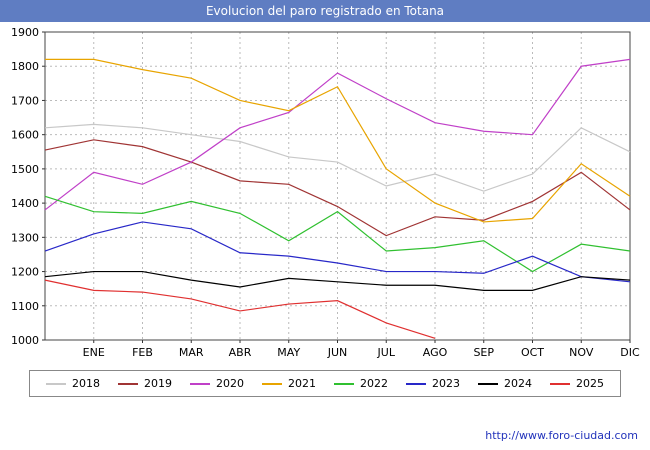 The height and width of the screenshot is (450, 650). Describe the element at coordinates (25, 169) in the screenshot. I see `y-tick-label: 1500` at that location.